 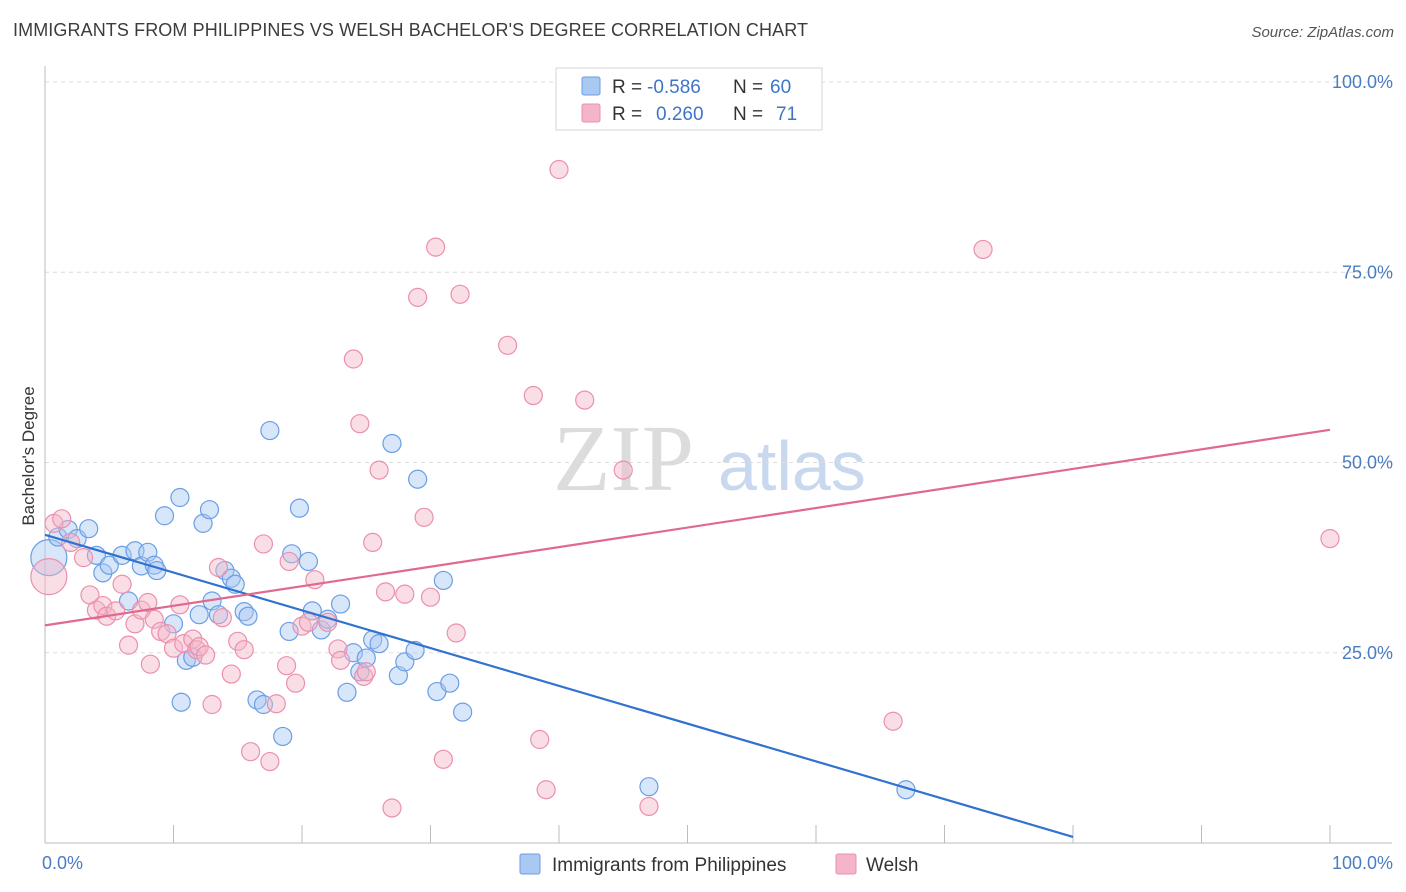 What do you see at coordinates (786, 114) in the screenshot?
I see `legend-n-value-2: 71` at bounding box center [786, 114].